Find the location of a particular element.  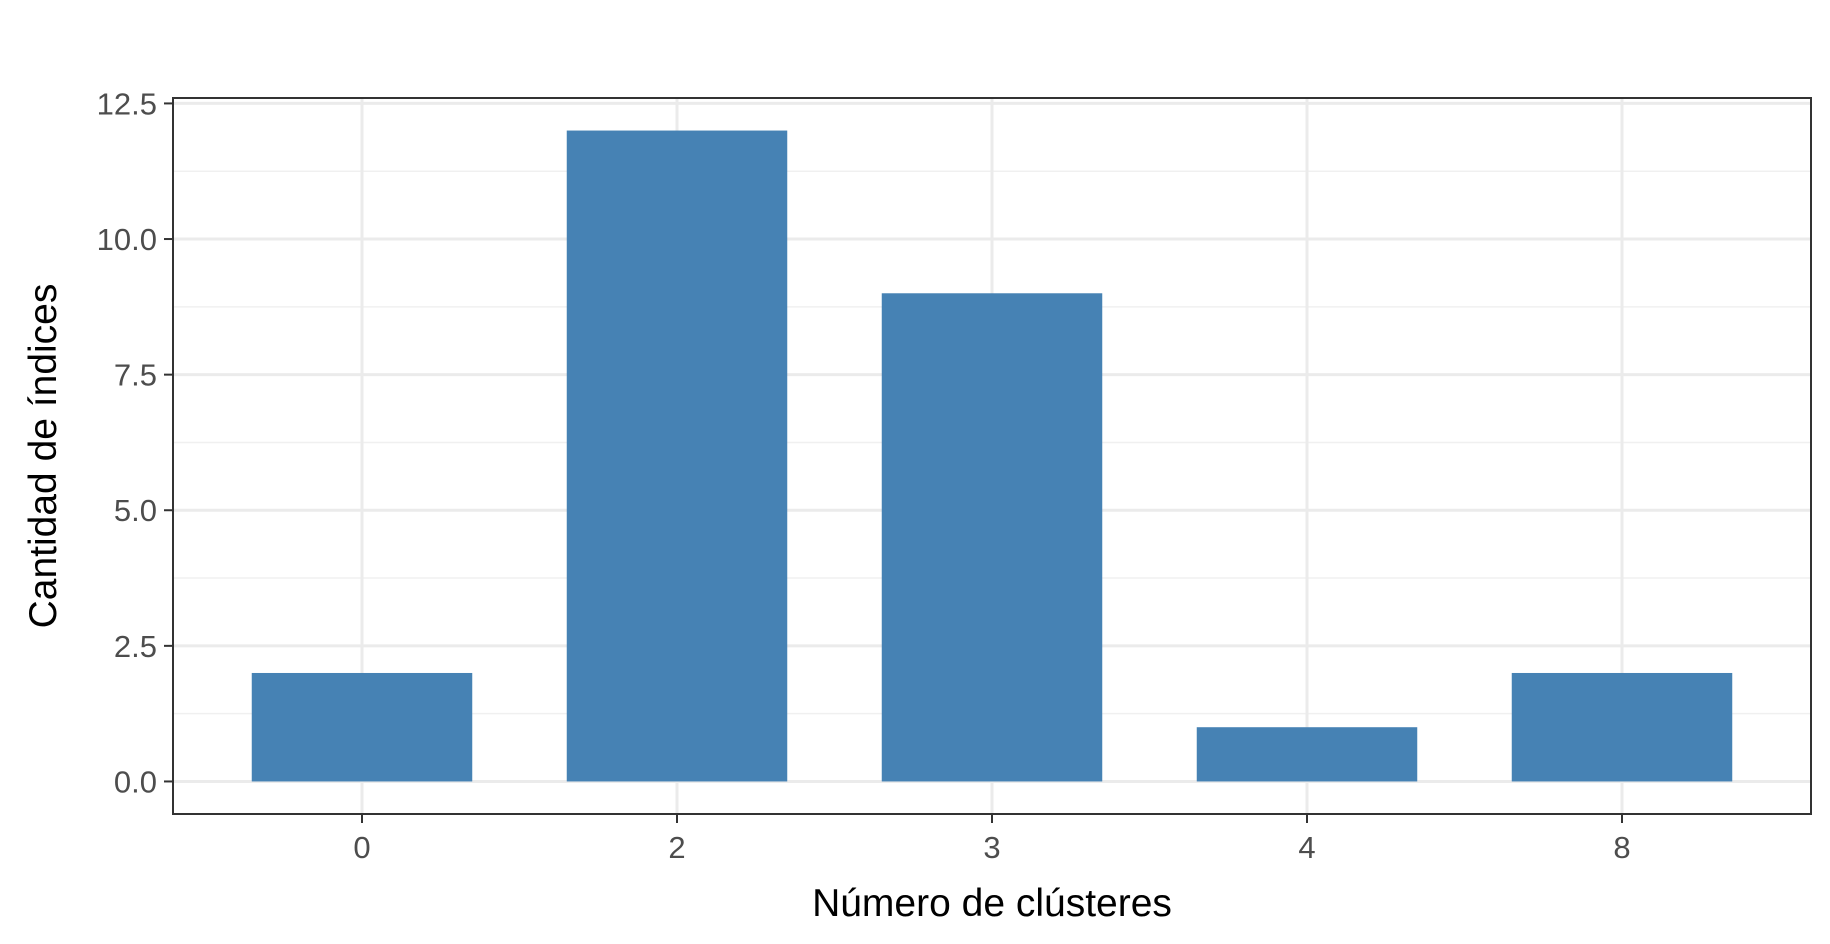

x-axis: 0 2 3 4 8 is located at coordinates (992, 839).